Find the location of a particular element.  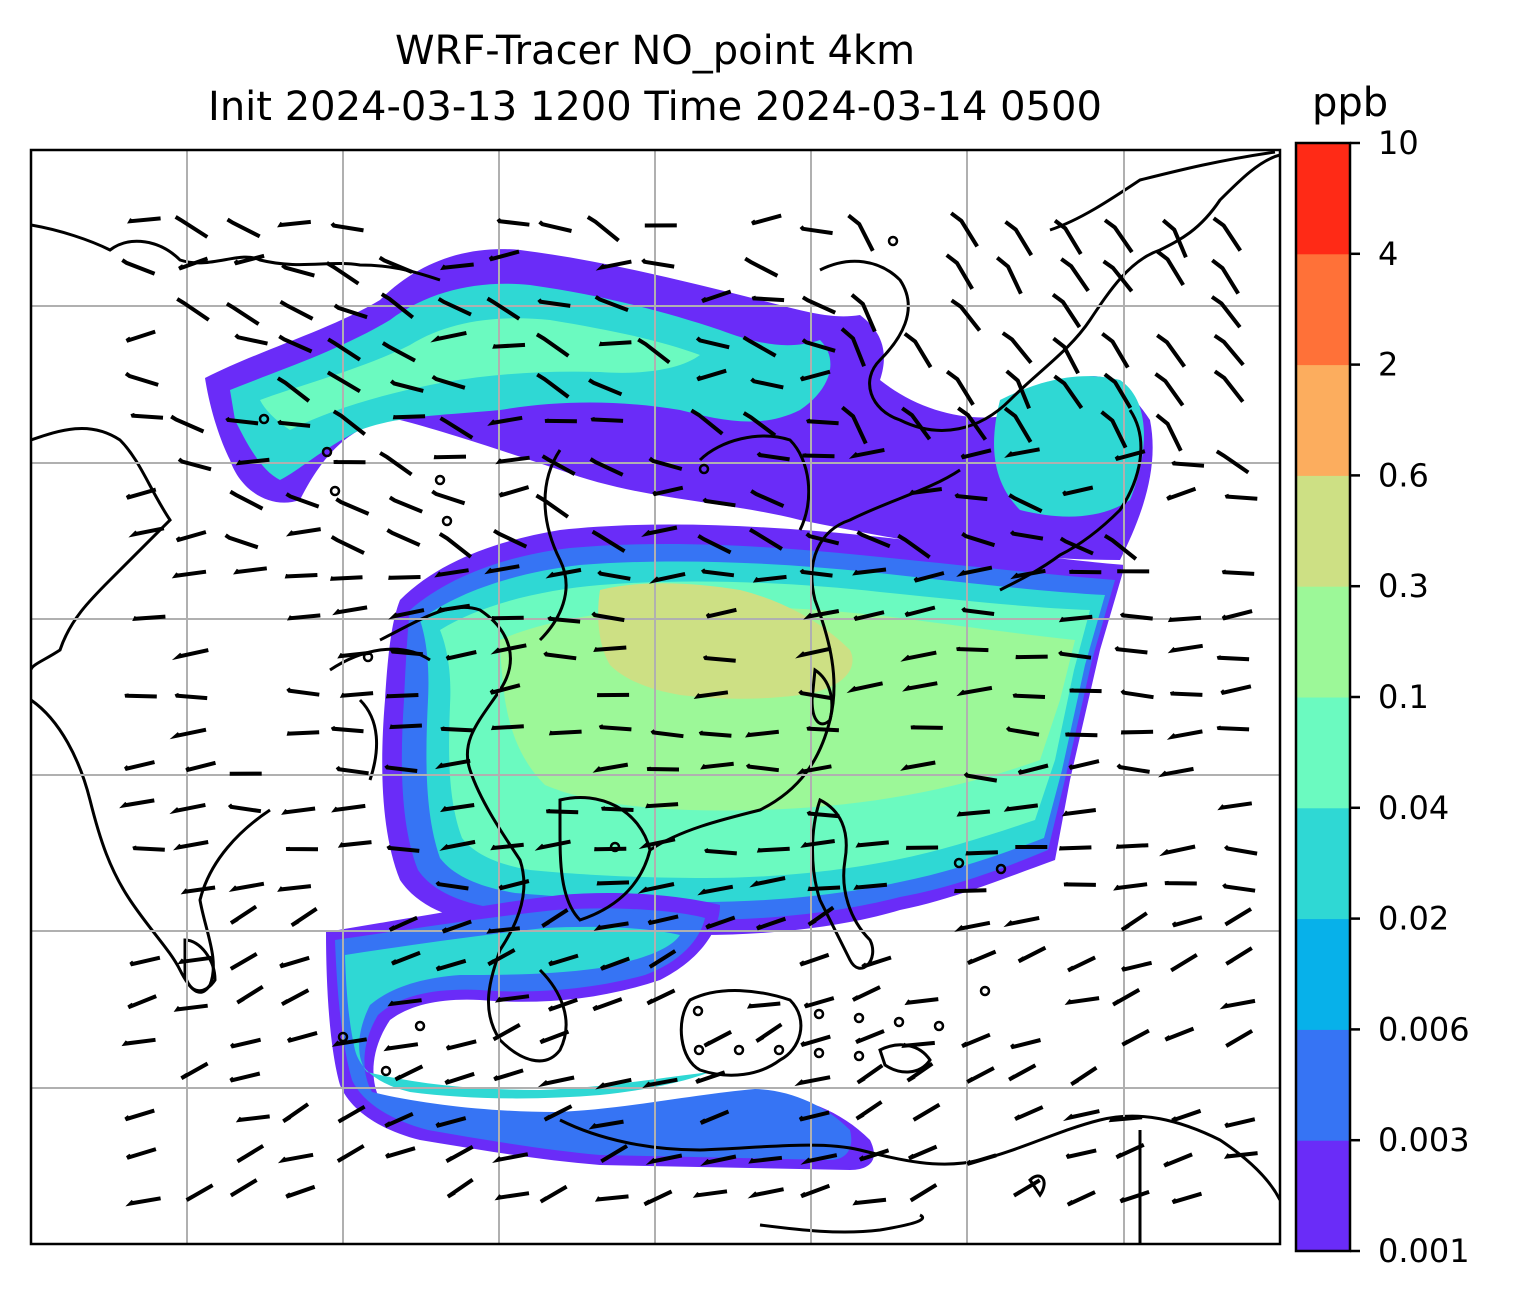

colorbar-segment is located at coordinates (1323, 309).